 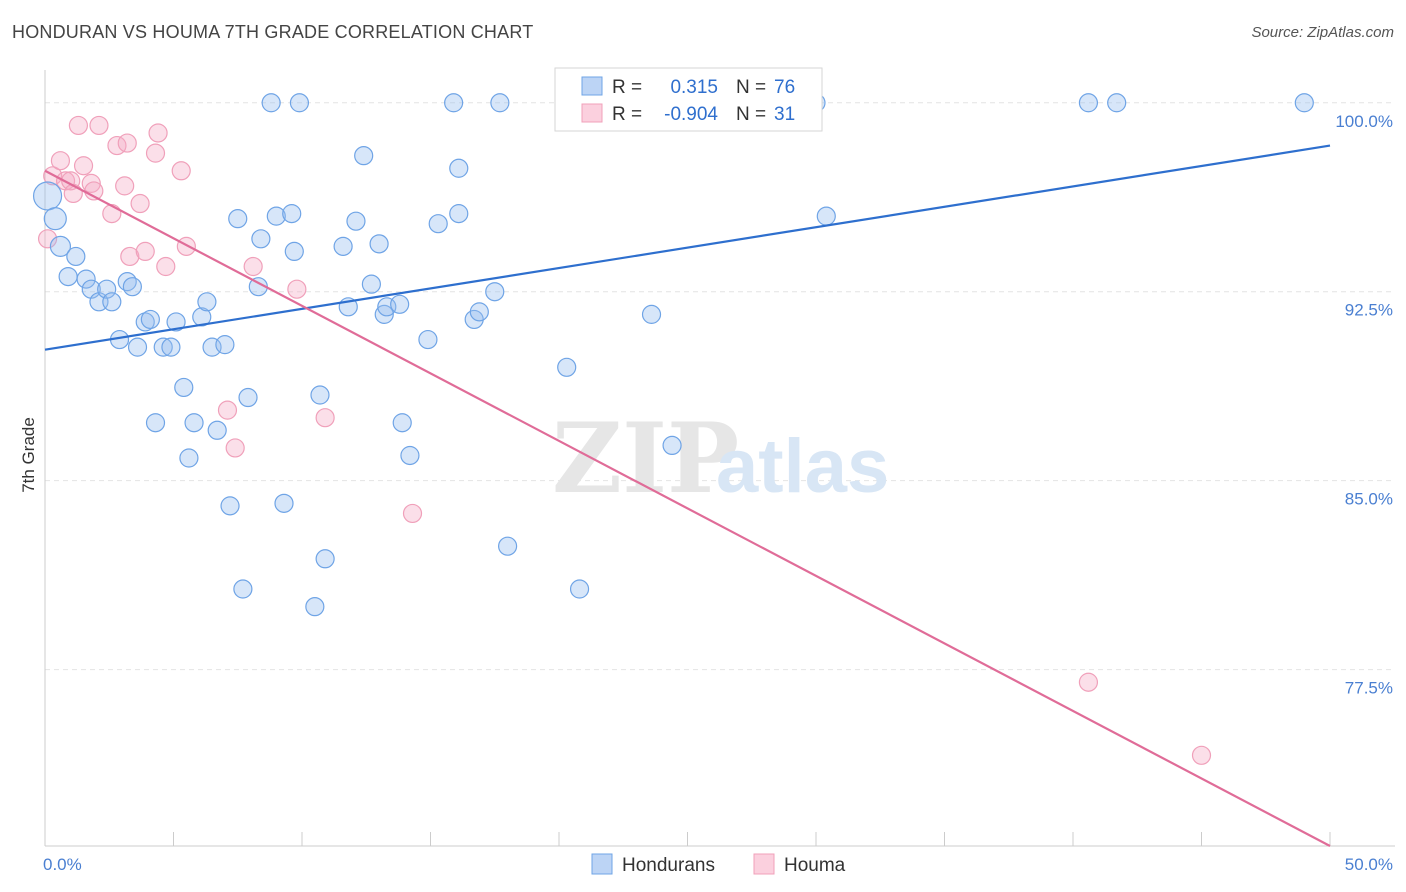 What do you see at coordinates (62, 864) in the screenshot?
I see `x-tick-label-0: 0.0%` at bounding box center [62, 864].